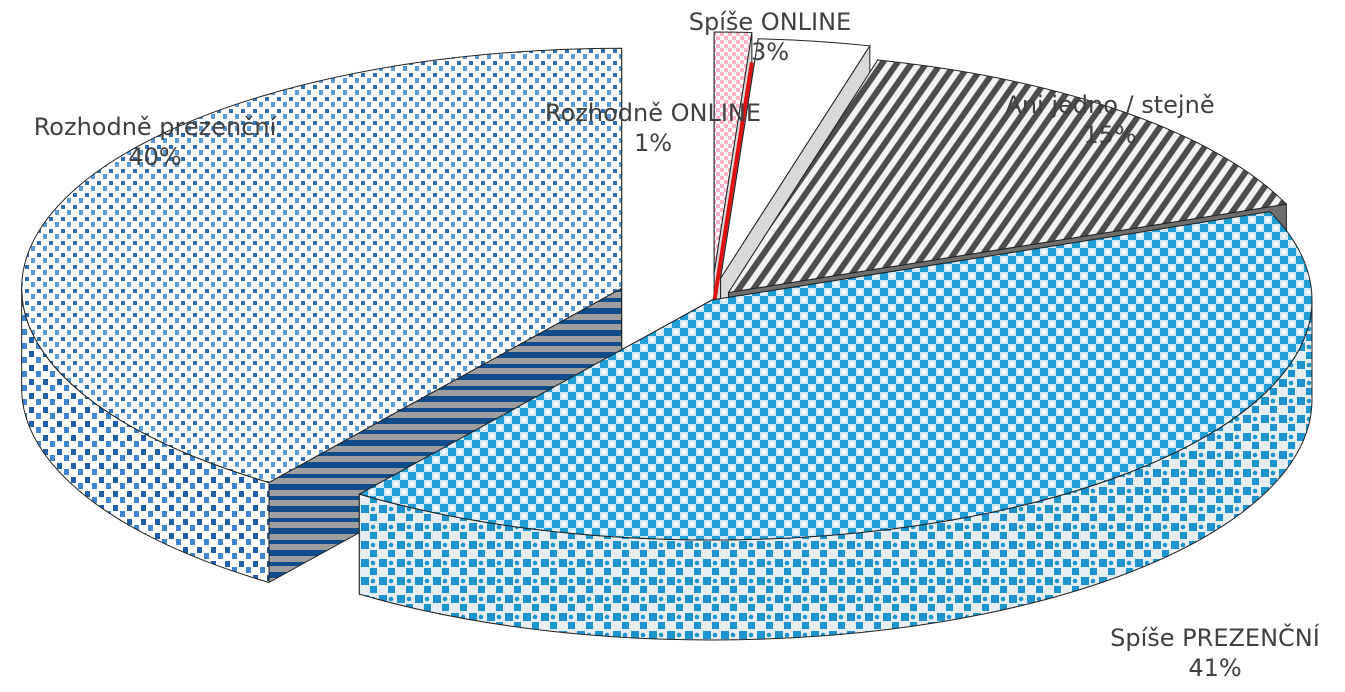  What do you see at coordinates (155, 142) in the screenshot?
I see `label-rozhodne-prezencni: Rozhodně prezenční 40%` at bounding box center [155, 142].